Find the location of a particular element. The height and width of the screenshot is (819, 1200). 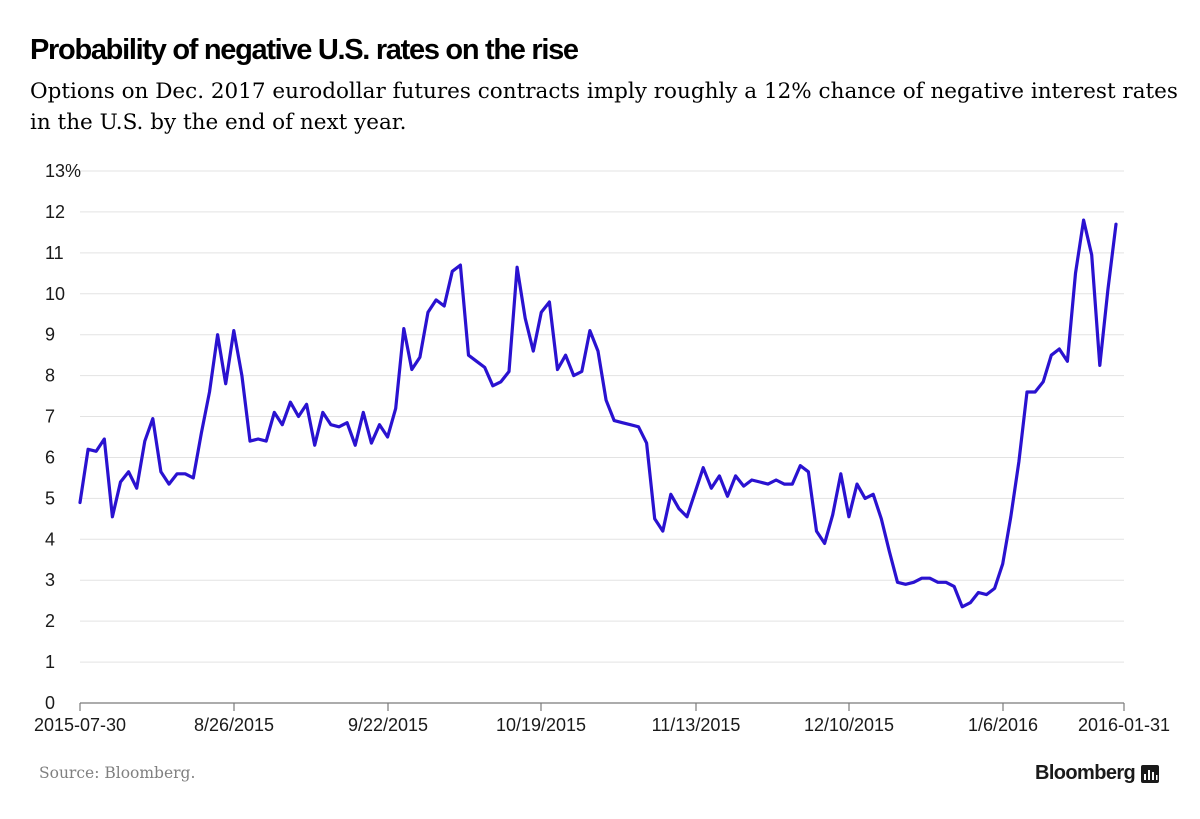

y-tick-label: 11 is located at coordinates (54, 253).